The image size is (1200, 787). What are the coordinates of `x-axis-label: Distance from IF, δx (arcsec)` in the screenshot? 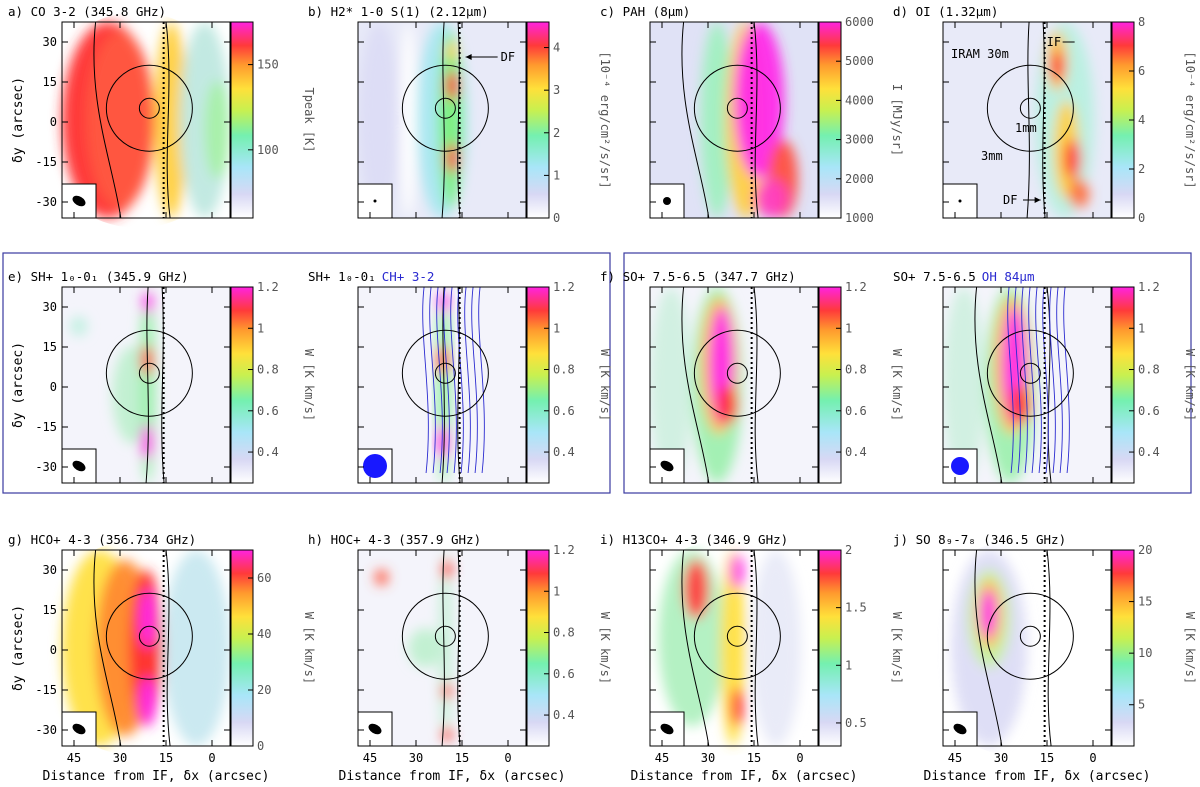 It's located at (1037, 776).